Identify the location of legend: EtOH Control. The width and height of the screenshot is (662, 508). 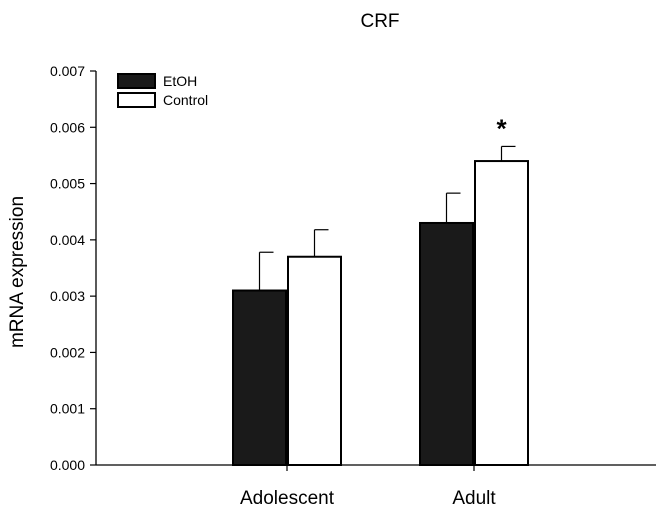
(162, 90).